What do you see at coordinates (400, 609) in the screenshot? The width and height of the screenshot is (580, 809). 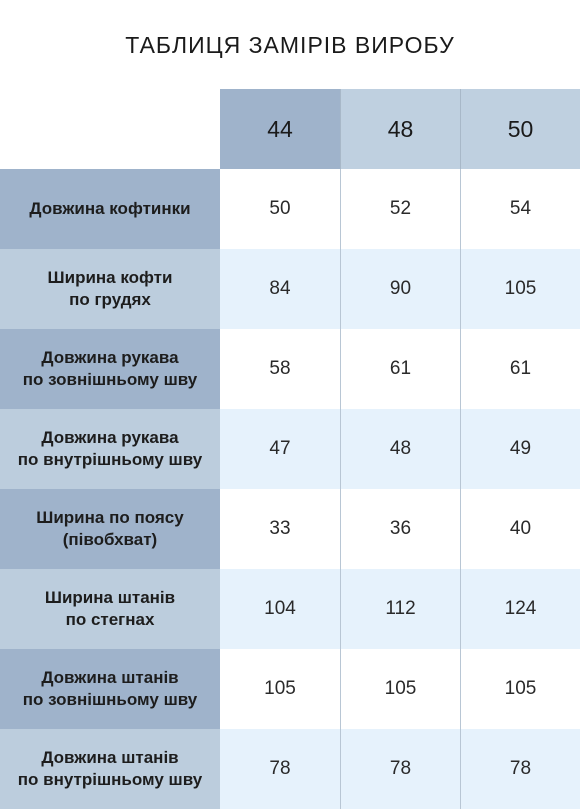 I see `table-cell: 112` at bounding box center [400, 609].